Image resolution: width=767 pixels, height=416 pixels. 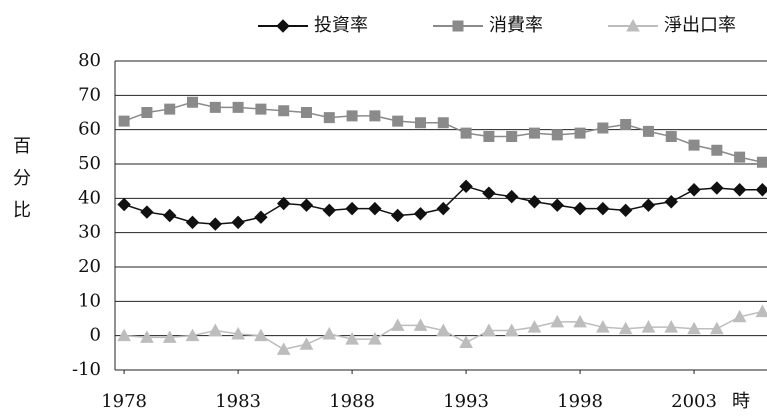 What do you see at coordinates (86, 369) in the screenshot?
I see `y-tick-label: -10` at bounding box center [86, 369].